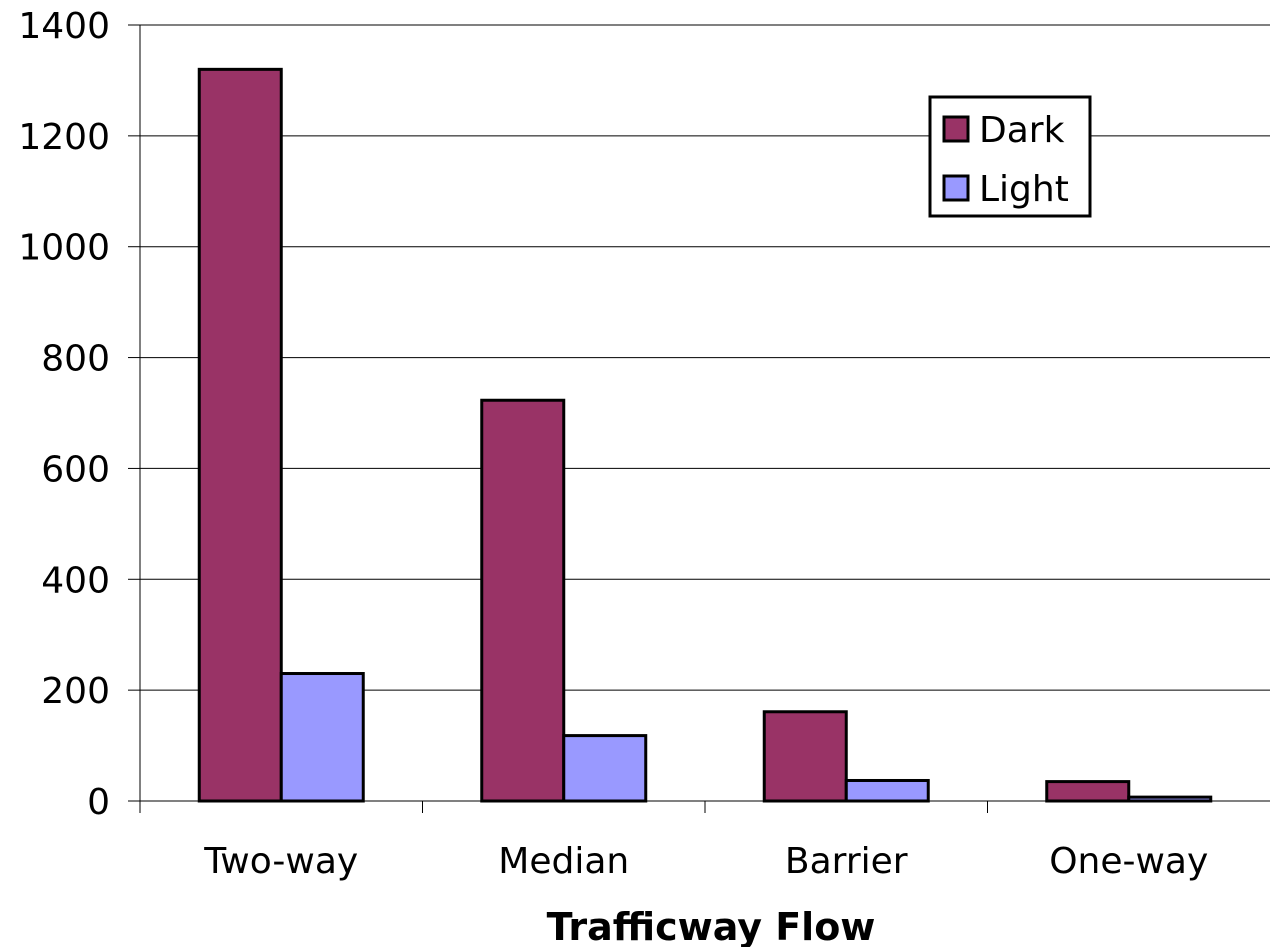 The height and width of the screenshot is (952, 1270). I want to click on y-tick-label: 1000, so click(64, 248).